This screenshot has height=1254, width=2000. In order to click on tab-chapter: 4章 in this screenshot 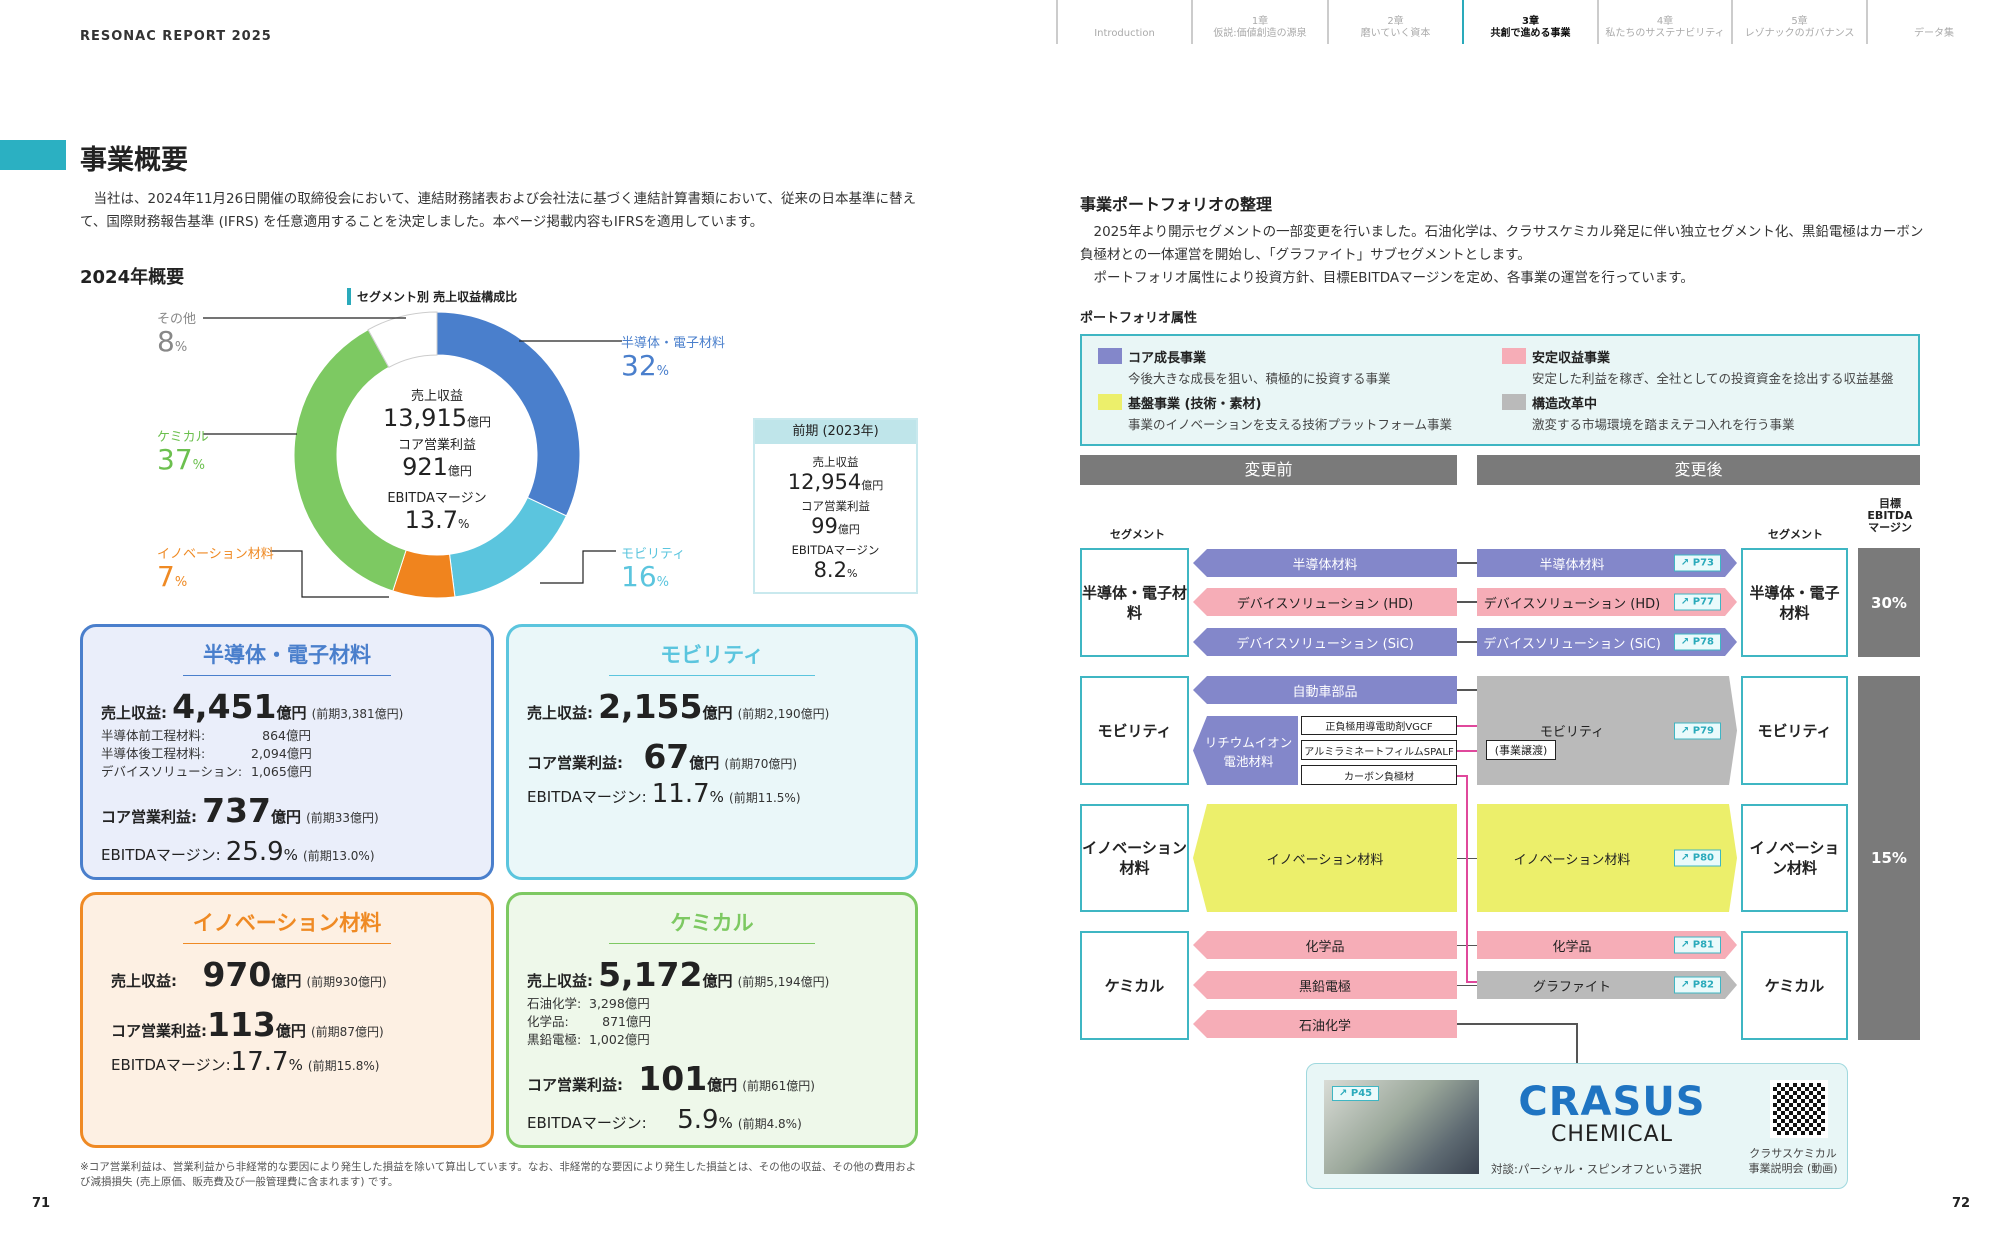, I will do `click(1665, 21)`.